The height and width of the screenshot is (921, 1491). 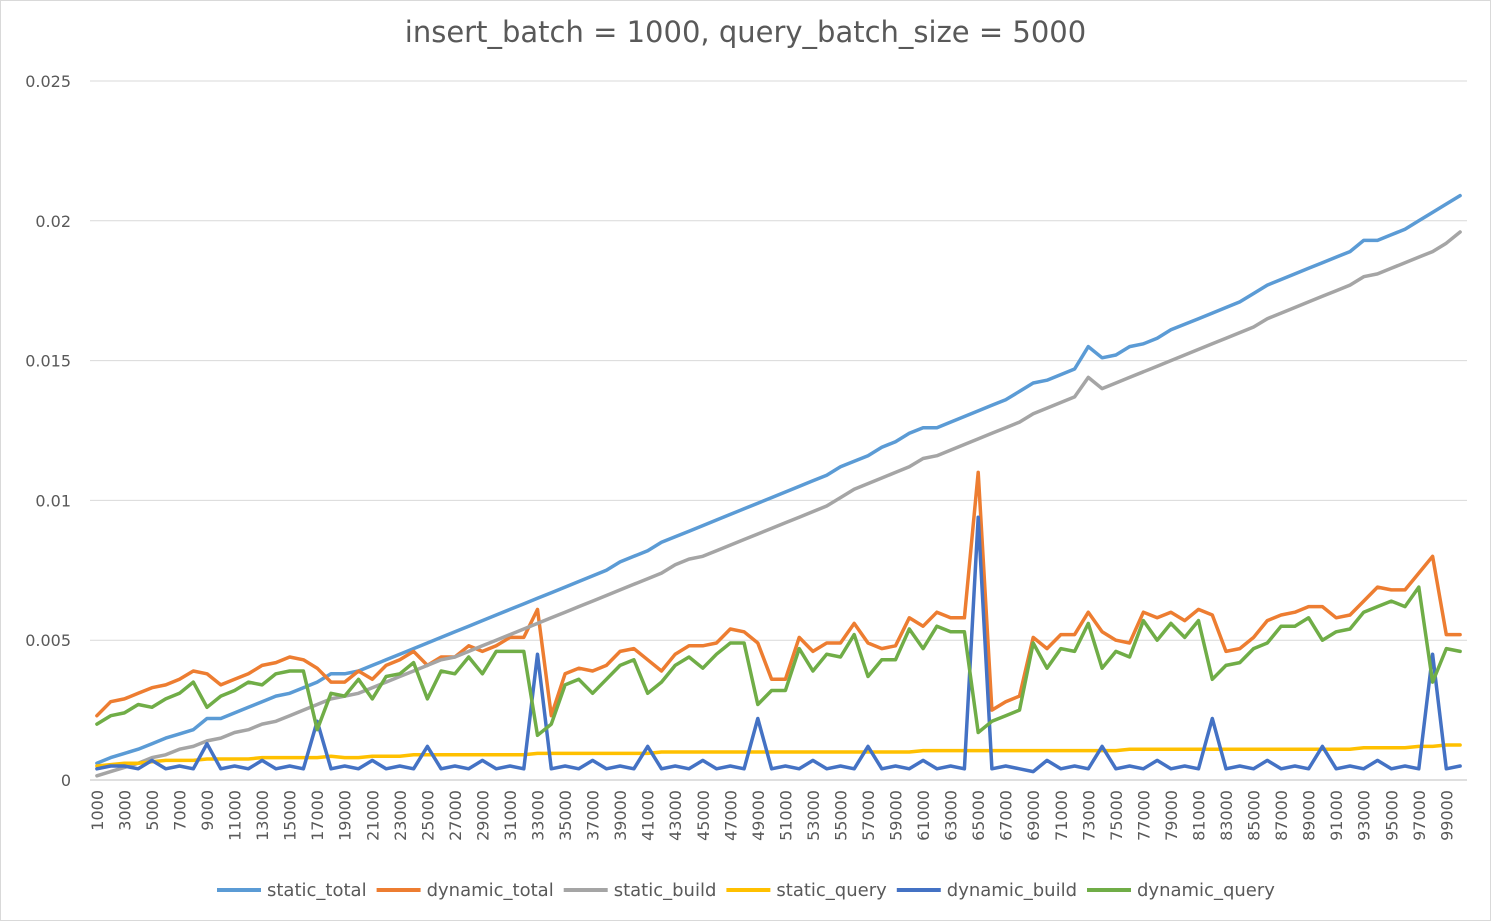 I want to click on x-tick-label: 15000, so click(x=290, y=815).